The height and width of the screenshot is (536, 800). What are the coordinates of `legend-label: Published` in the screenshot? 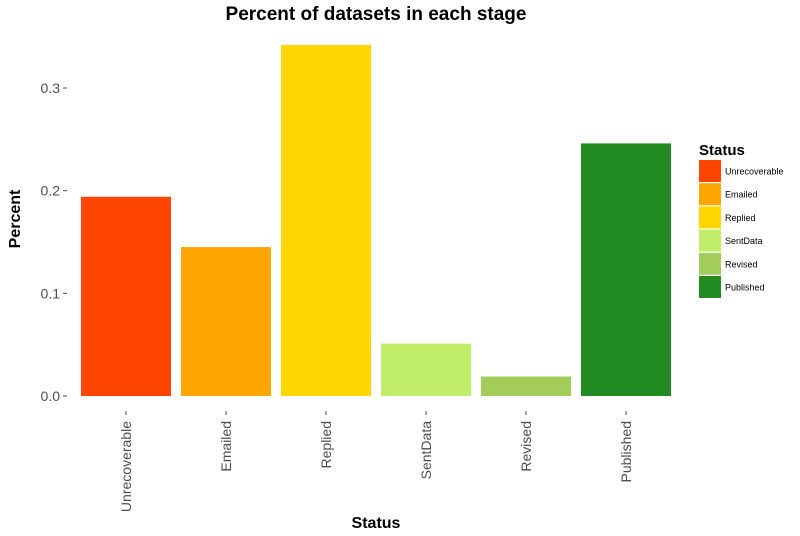 It's located at (745, 288).